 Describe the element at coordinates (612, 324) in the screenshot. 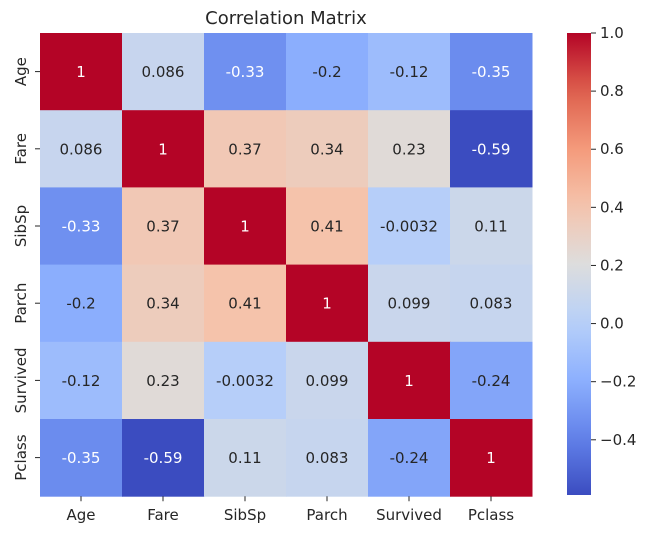

I see `colorbar-tick-label: 0.0` at that location.